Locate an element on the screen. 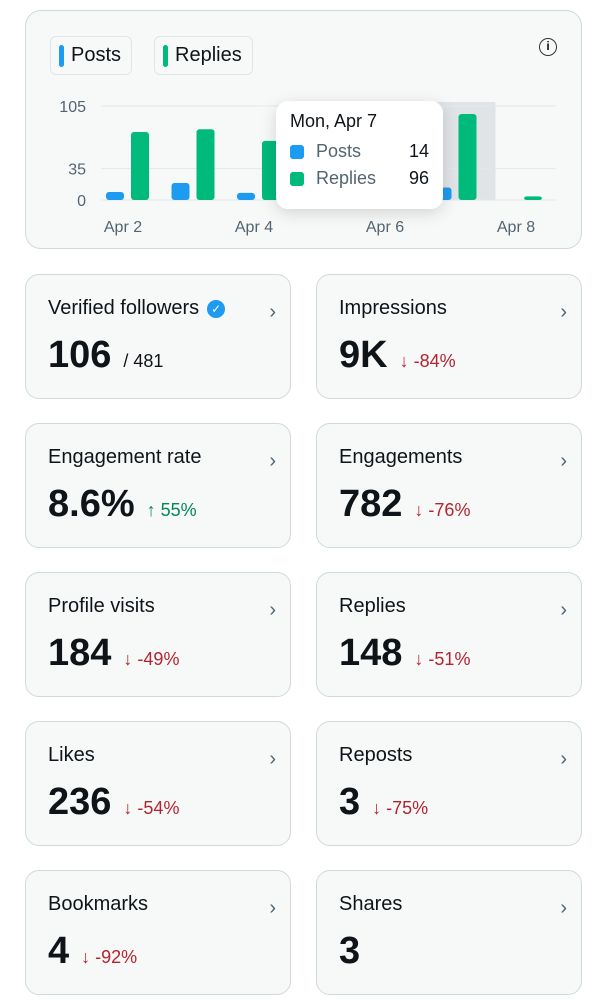  metric-card-shares: Shares › 3 is located at coordinates (449, 932).